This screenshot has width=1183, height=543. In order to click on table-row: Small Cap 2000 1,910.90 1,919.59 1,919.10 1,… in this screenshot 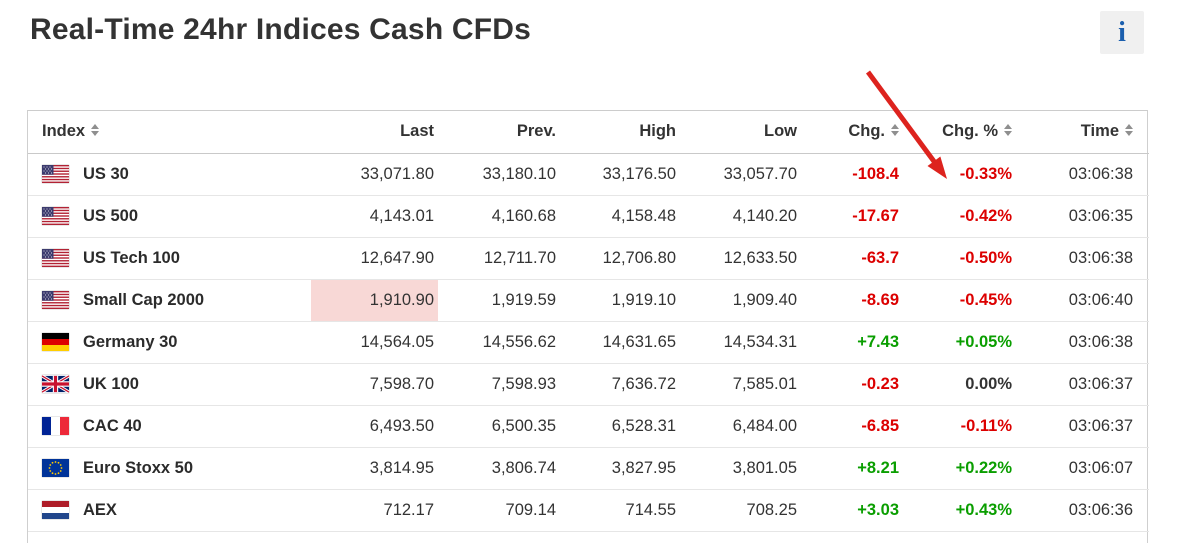, I will do `click(588, 300)`.